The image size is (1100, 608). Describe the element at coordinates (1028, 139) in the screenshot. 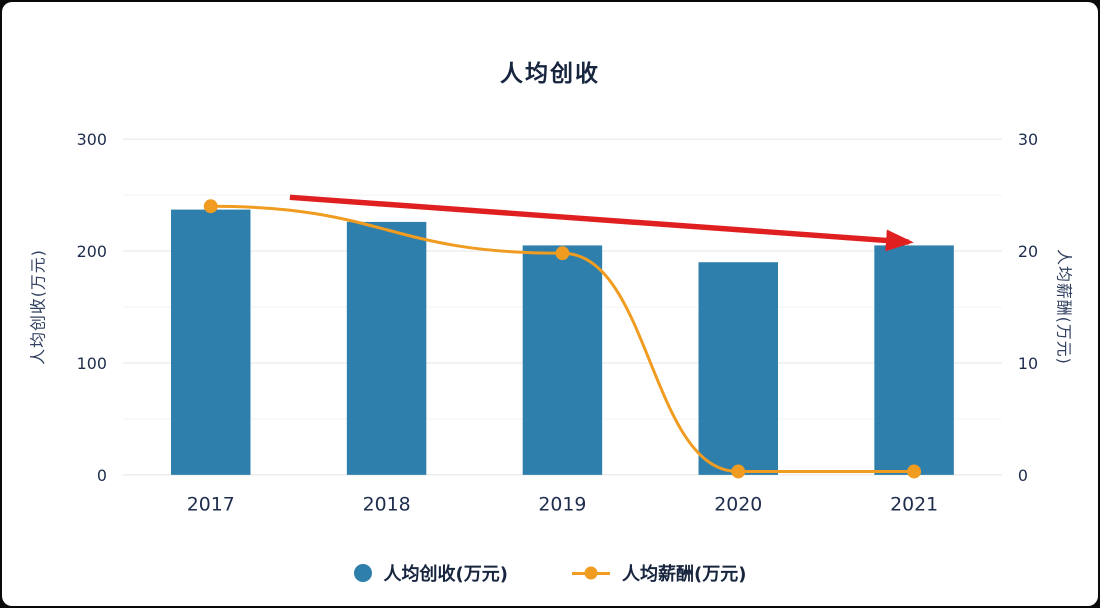

I see `right-axis-tick-label: 30` at that location.